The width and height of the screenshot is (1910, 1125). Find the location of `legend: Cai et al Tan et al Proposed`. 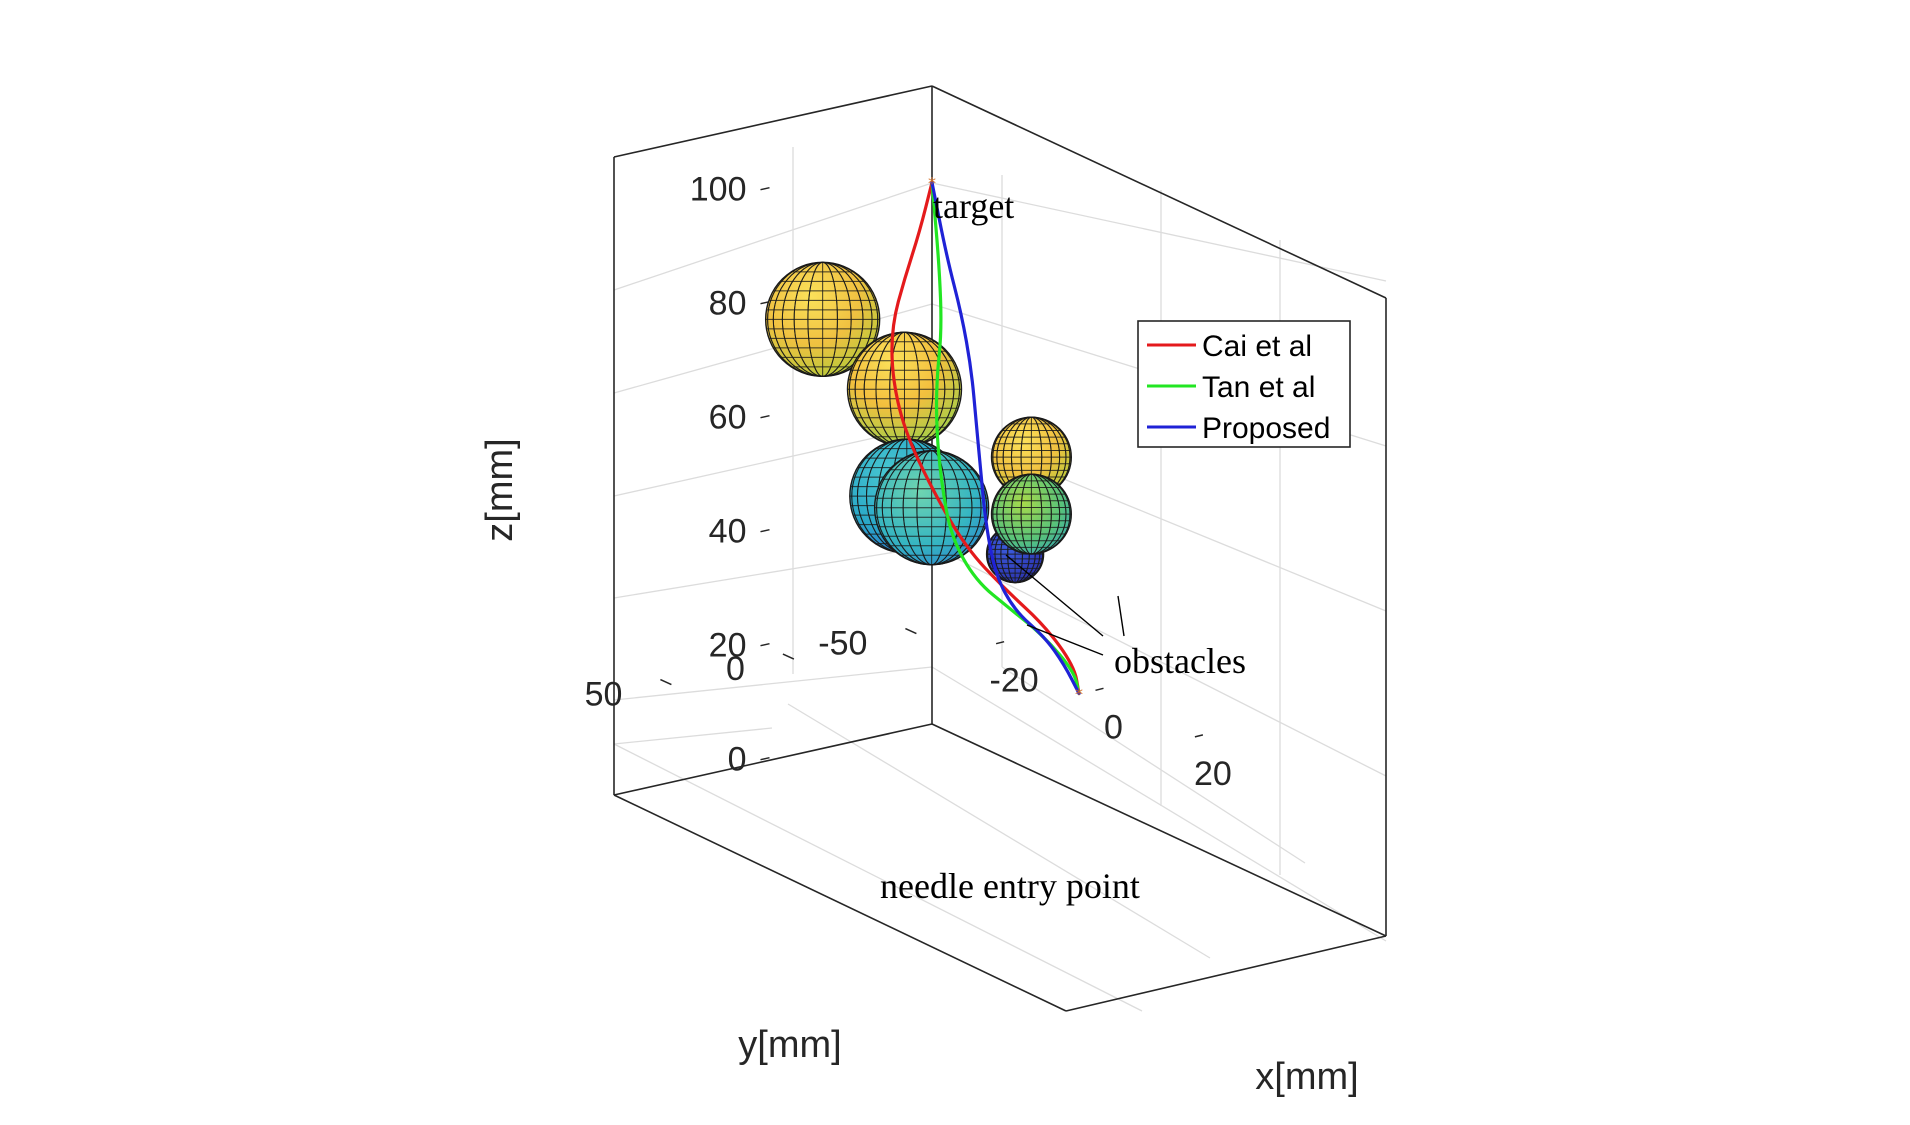

legend: Cai et al Tan et al Proposed is located at coordinates (1244, 384).